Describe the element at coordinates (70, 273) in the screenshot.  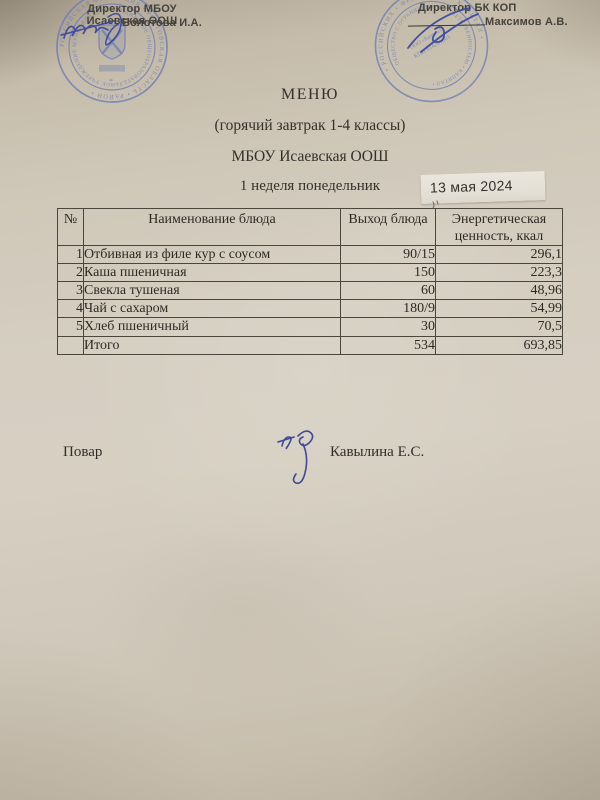
I see `row-number: 2` at that location.